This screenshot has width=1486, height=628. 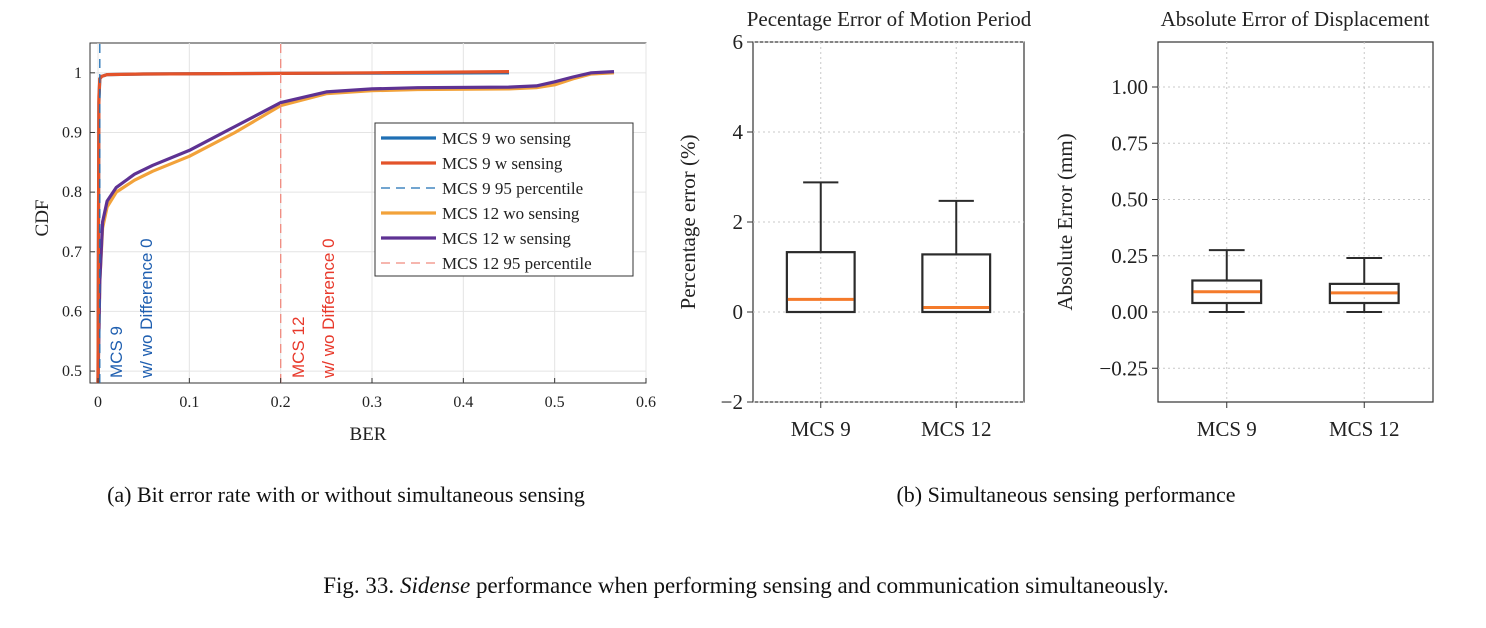 I want to click on displacement-y-tick-label: −0.25, so click(x=1123, y=368).